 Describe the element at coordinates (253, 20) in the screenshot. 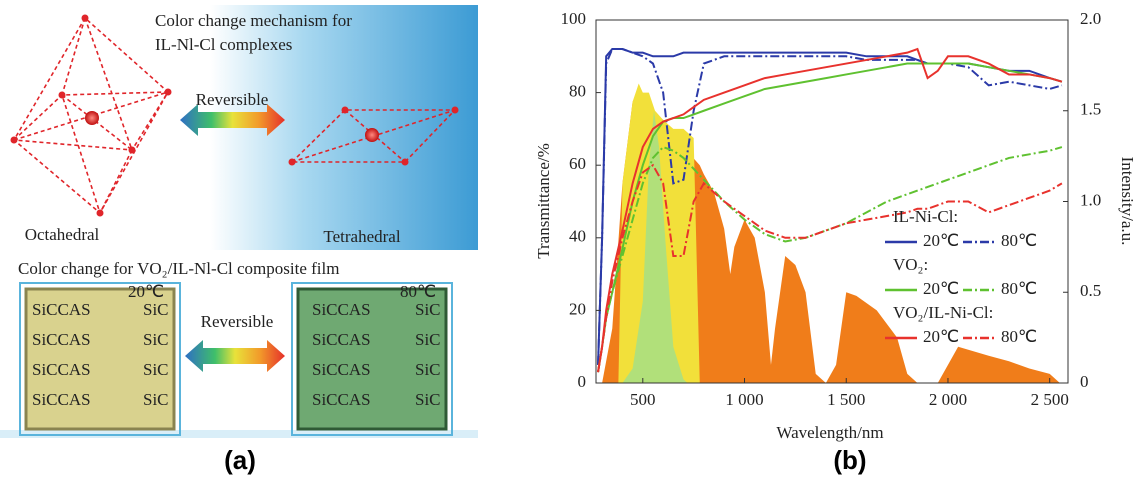

I see `title-line: Color change mechanism for` at that location.